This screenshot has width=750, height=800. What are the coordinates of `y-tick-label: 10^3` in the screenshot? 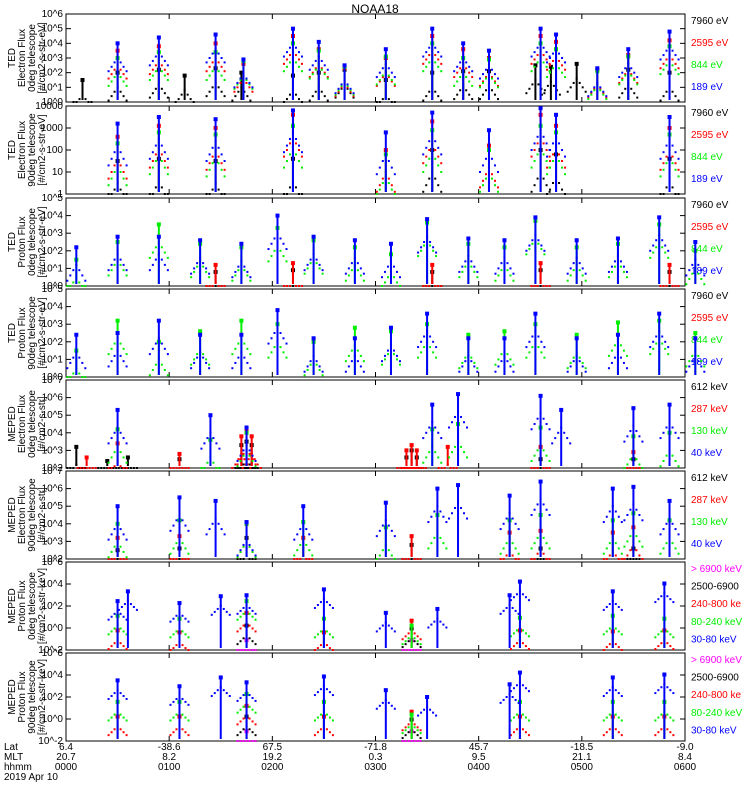 It's located at (53, 324).